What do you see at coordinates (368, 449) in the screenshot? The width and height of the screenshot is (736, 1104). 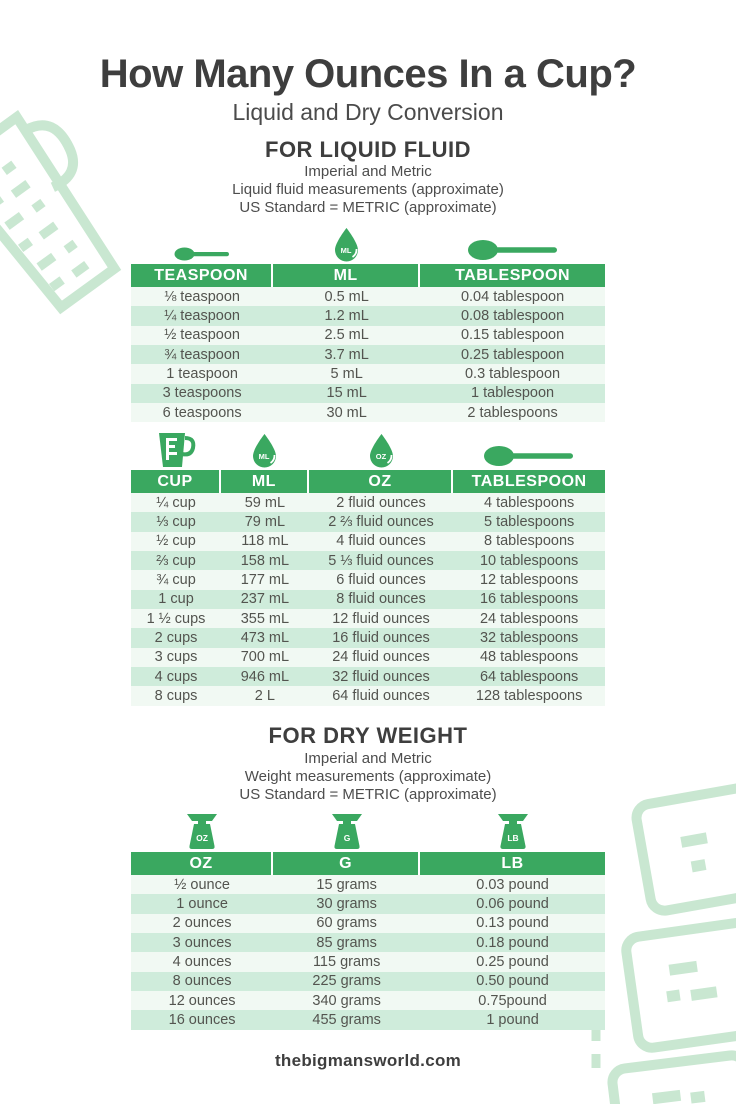 I see `cup-table-icons: ML OZ` at bounding box center [368, 449].